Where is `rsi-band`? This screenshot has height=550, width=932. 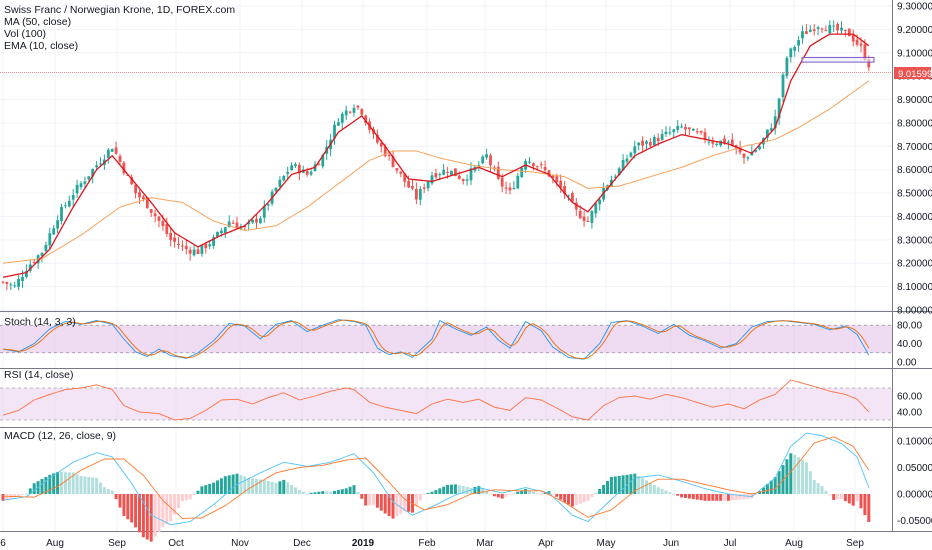 rsi-band is located at coordinates (446, 404).